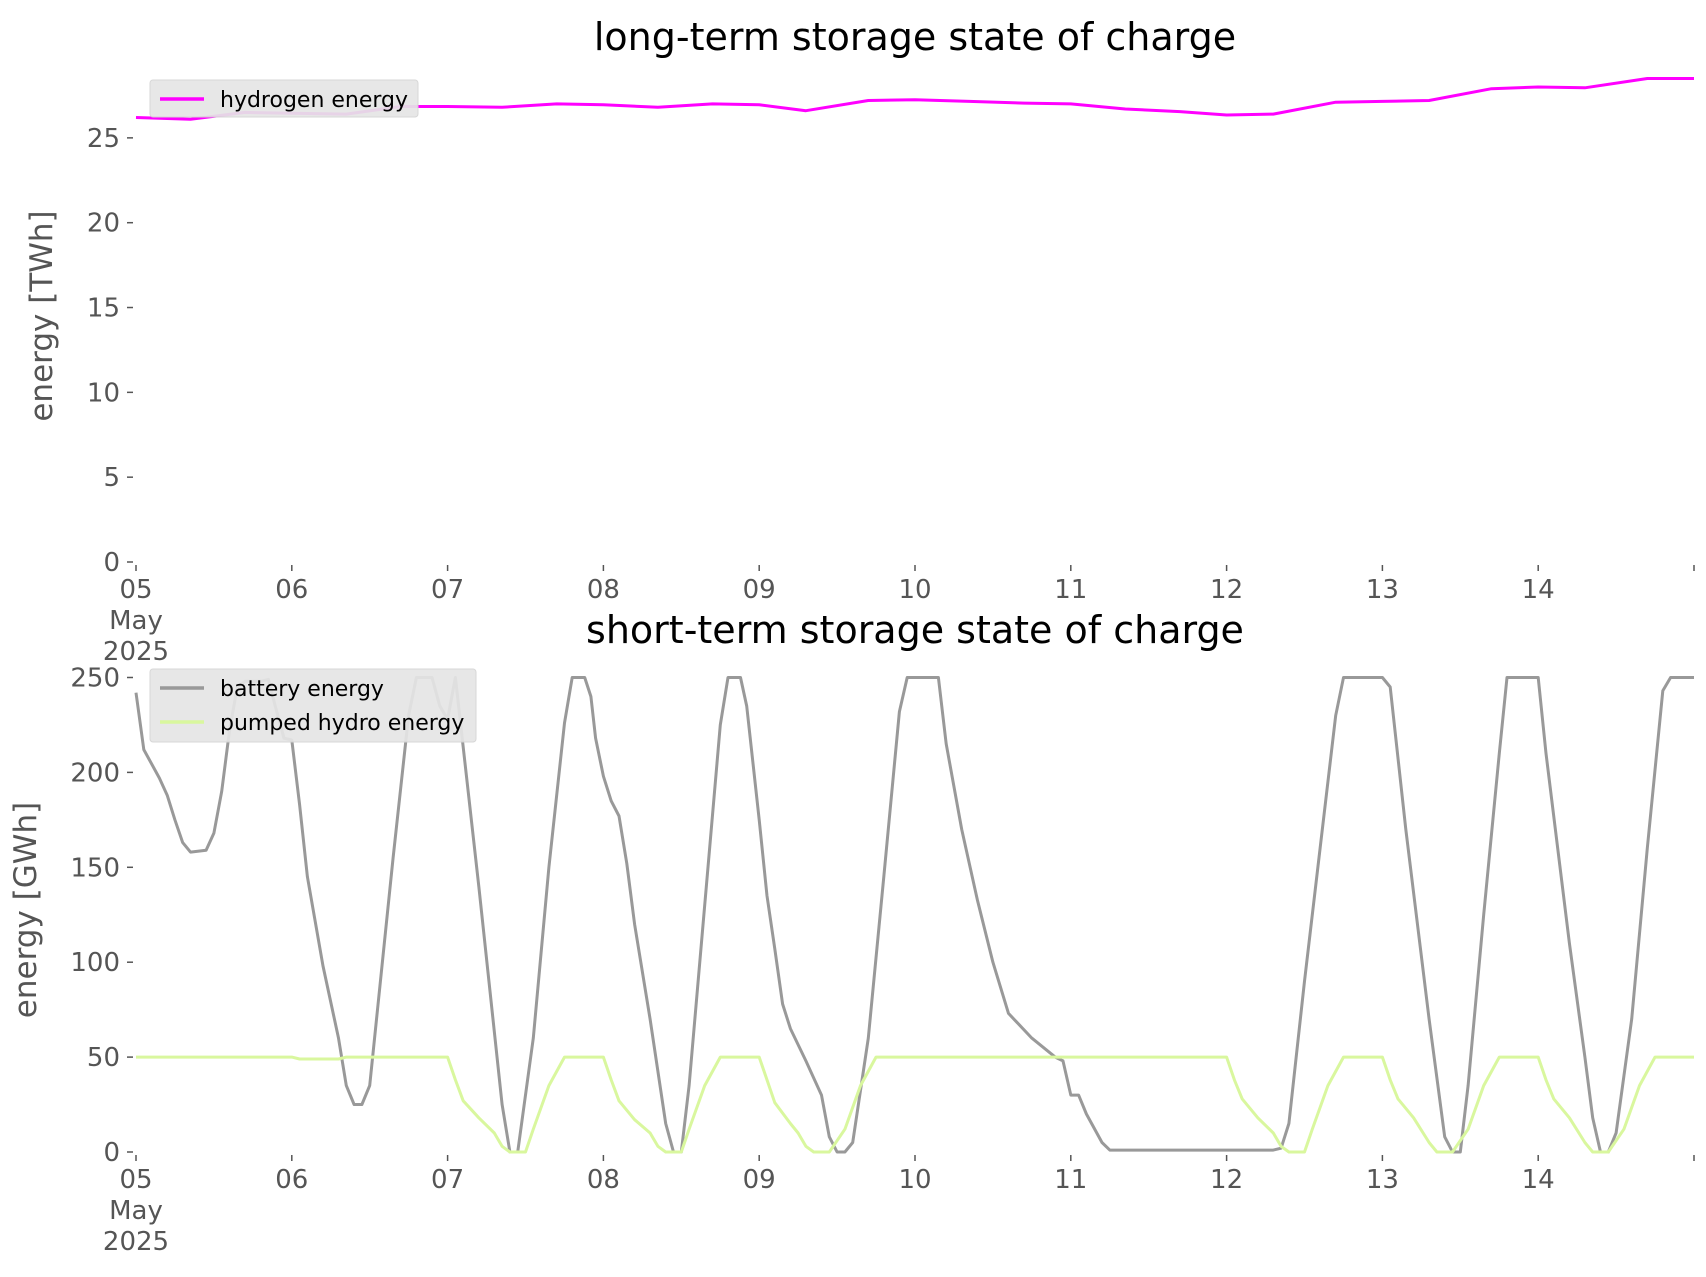 The height and width of the screenshot is (1277, 1706). I want to click on y-tick-label: 250, so click(95, 678).